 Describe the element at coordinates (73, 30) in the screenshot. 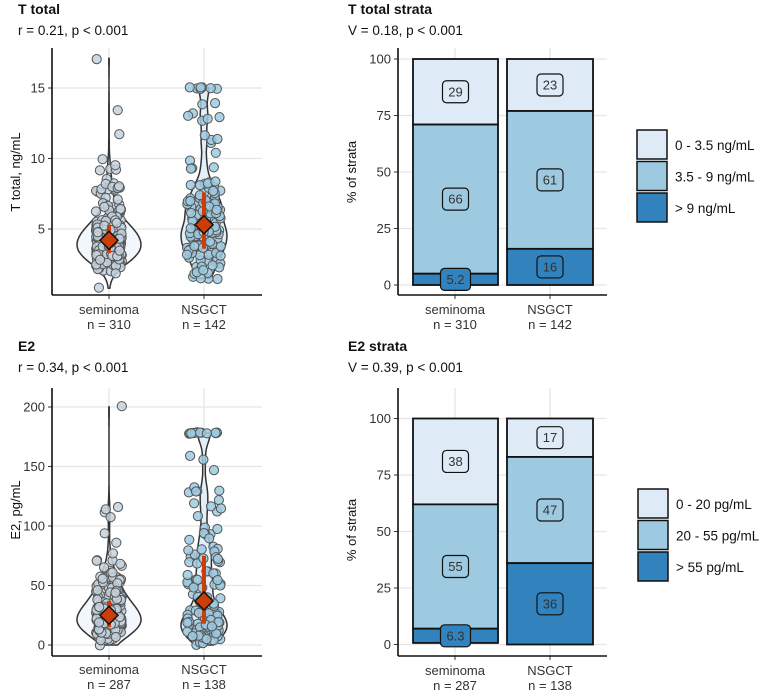

I see `panel-subtitle: r = 0.21, p < 0.001` at that location.